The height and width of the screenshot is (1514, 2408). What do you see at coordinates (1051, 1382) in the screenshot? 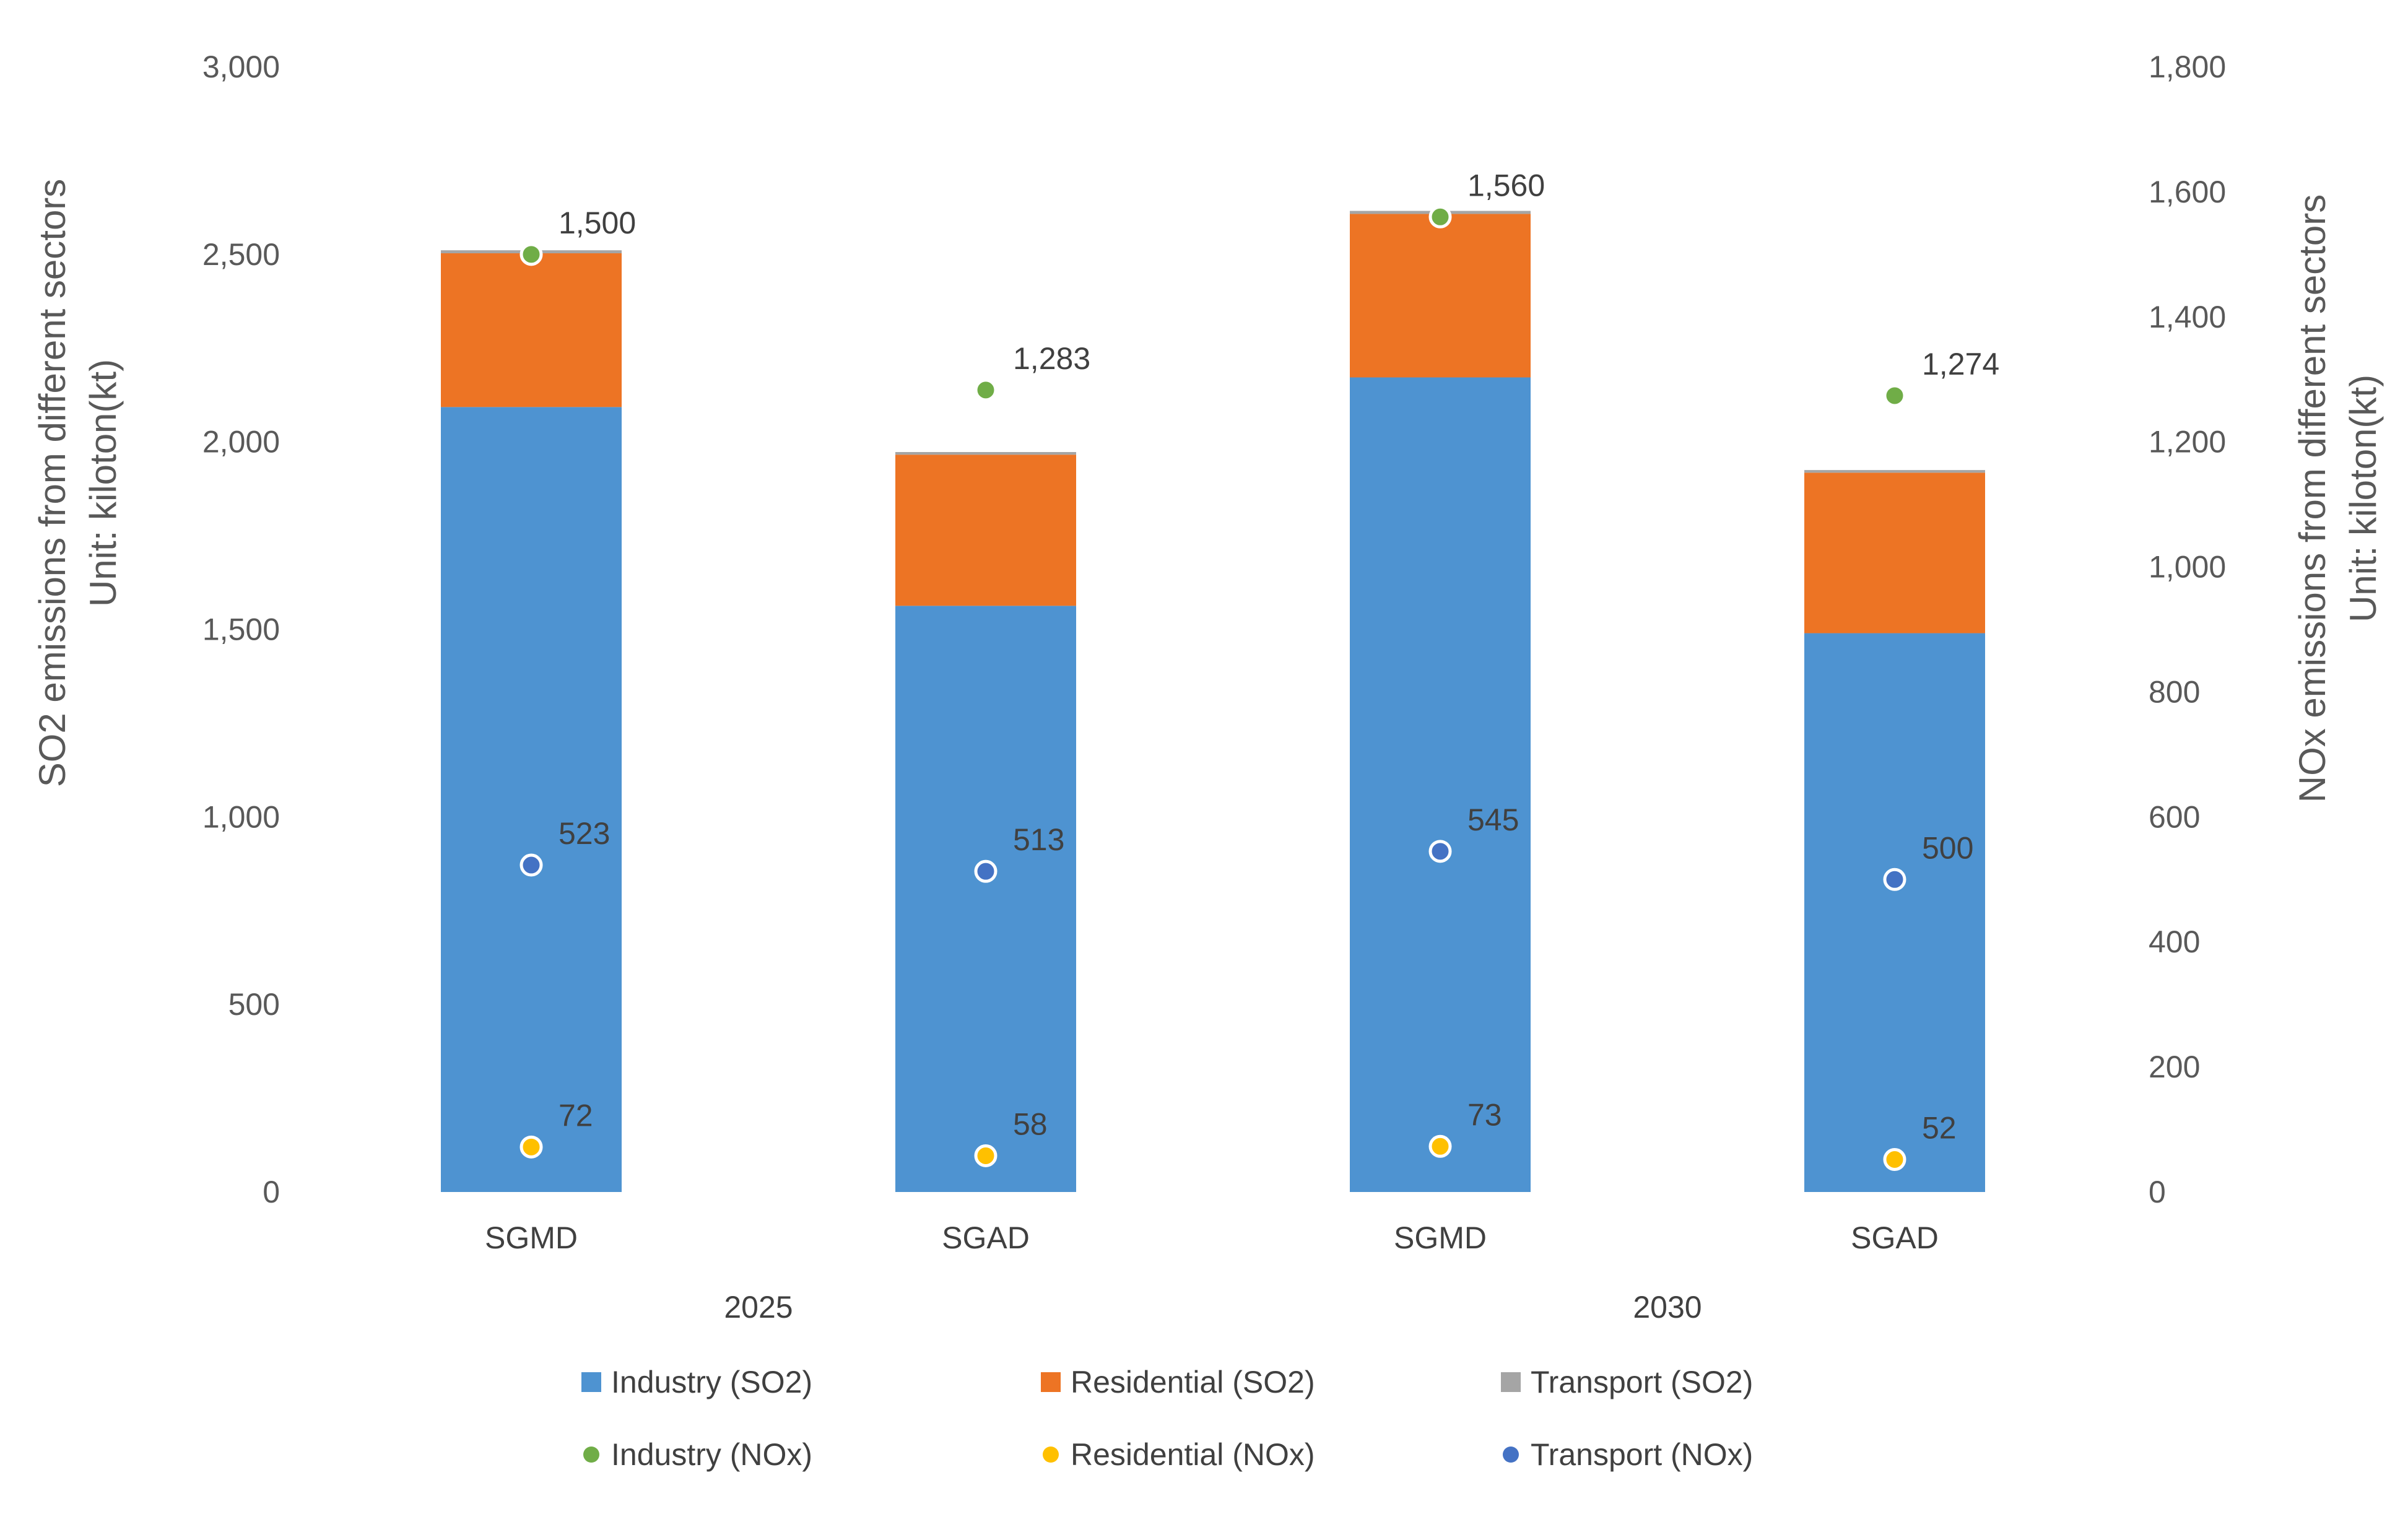
I see `legend-swatch-residential-so2` at bounding box center [1051, 1382].